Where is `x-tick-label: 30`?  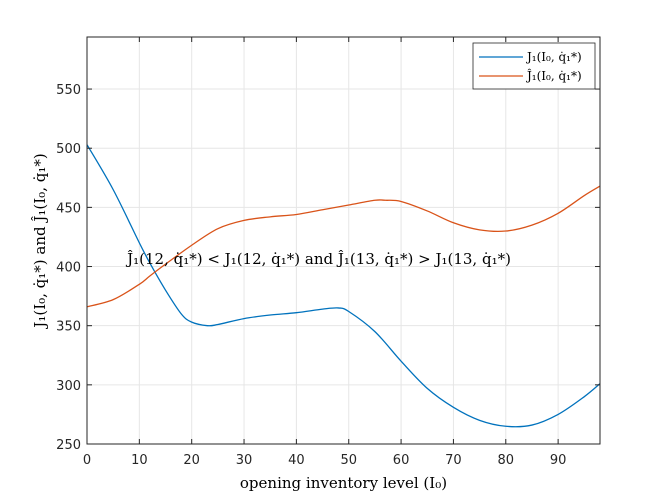
x-tick-label: 30 is located at coordinates (244, 460).